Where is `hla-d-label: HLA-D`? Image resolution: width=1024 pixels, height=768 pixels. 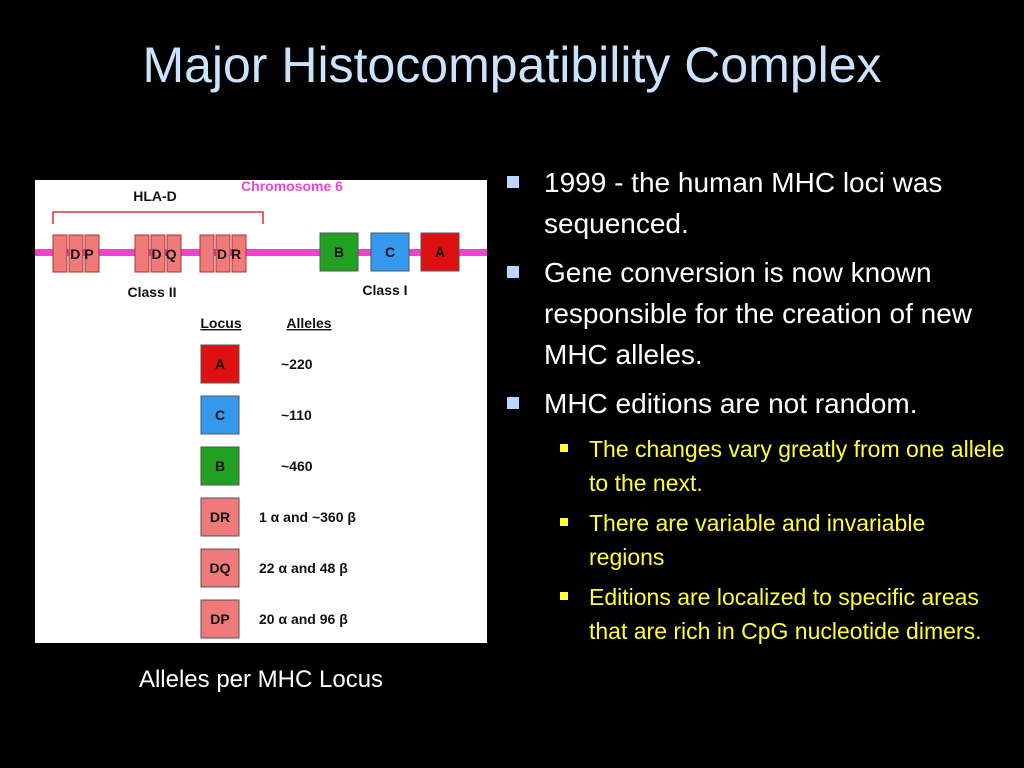 hla-d-label: HLA-D is located at coordinates (155, 196).